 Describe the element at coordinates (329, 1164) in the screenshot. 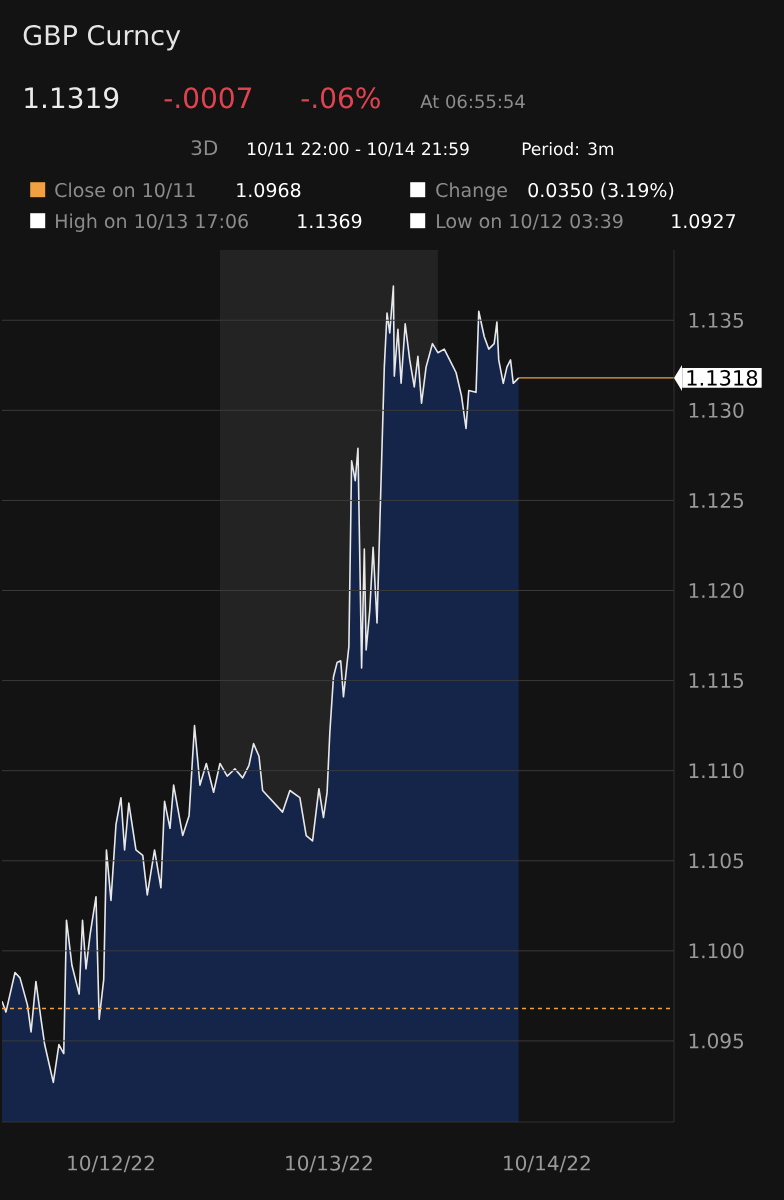

I see `x-tick-label: 10/13/22` at that location.